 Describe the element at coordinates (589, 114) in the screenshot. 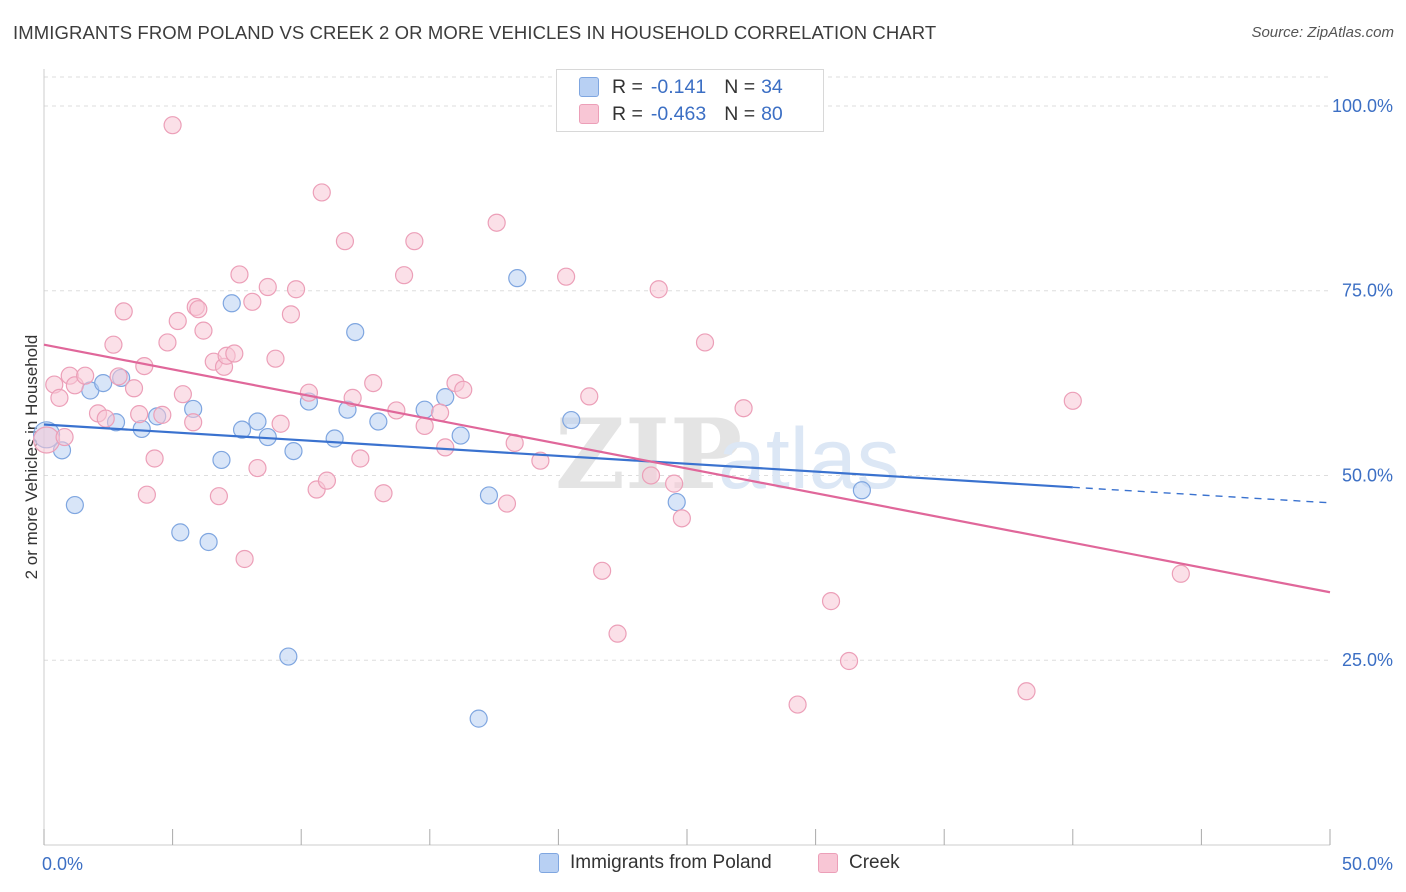

I see `creek-swatch` at that location.